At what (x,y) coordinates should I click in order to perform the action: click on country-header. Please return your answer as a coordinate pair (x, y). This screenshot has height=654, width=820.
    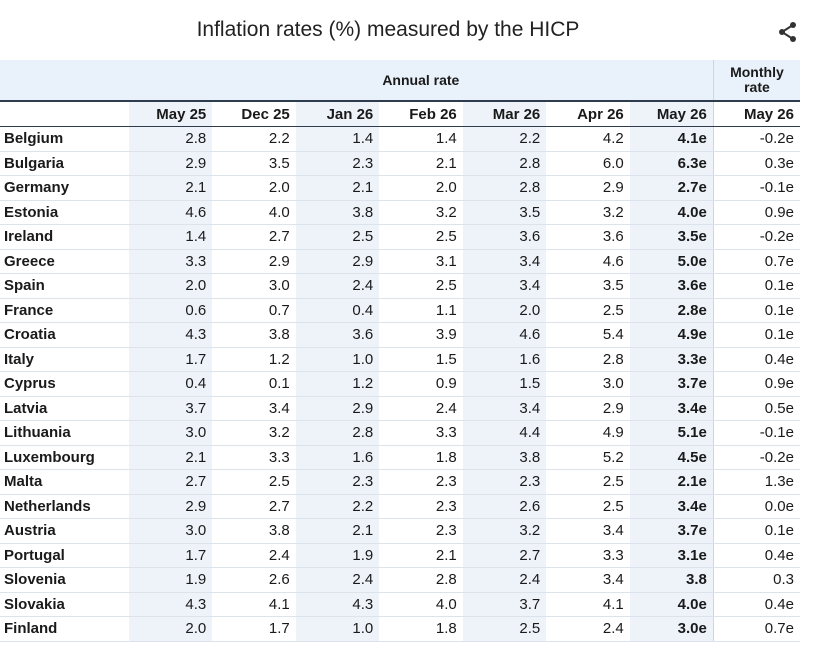
    Looking at the image, I should click on (64, 114).